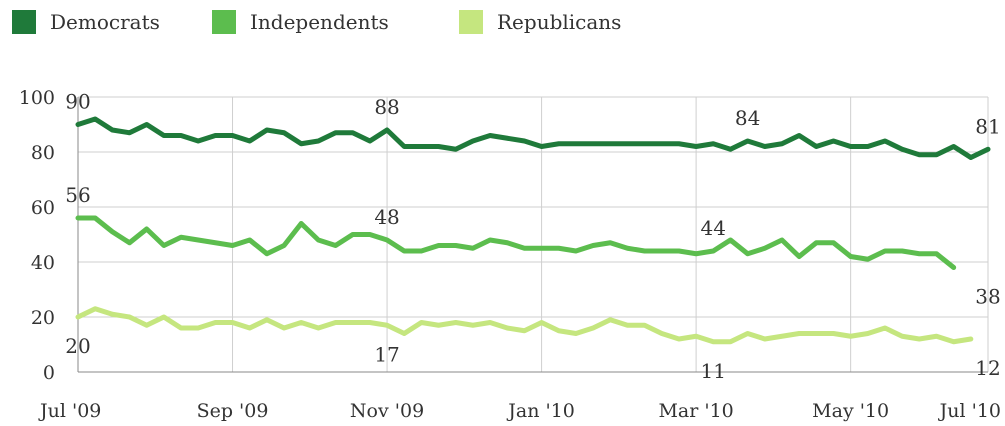 Image resolution: width=1005 pixels, height=426 pixels. Describe the element at coordinates (77, 195) in the screenshot. I see `data-label-independents-56: 56` at that location.